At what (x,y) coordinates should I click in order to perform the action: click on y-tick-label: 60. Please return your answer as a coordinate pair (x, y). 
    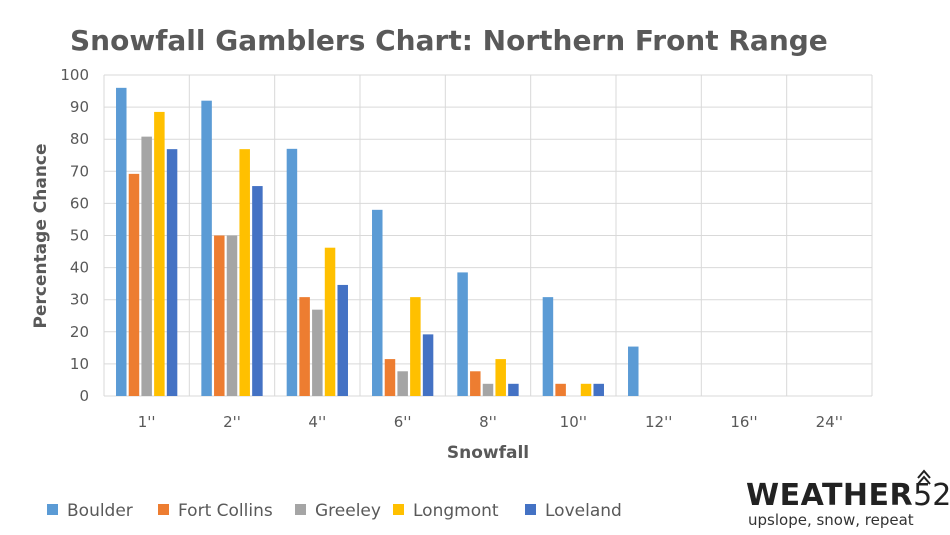
    Looking at the image, I should click on (79, 203).